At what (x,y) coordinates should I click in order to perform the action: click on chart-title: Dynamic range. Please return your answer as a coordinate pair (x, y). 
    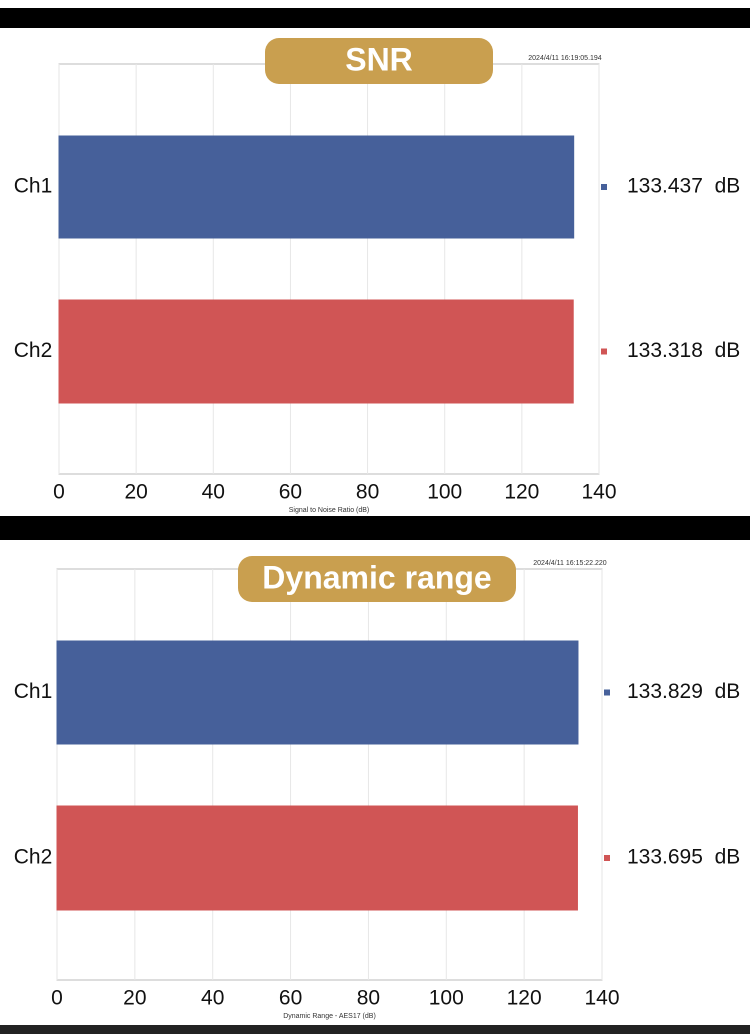
    Looking at the image, I should click on (376, 577).